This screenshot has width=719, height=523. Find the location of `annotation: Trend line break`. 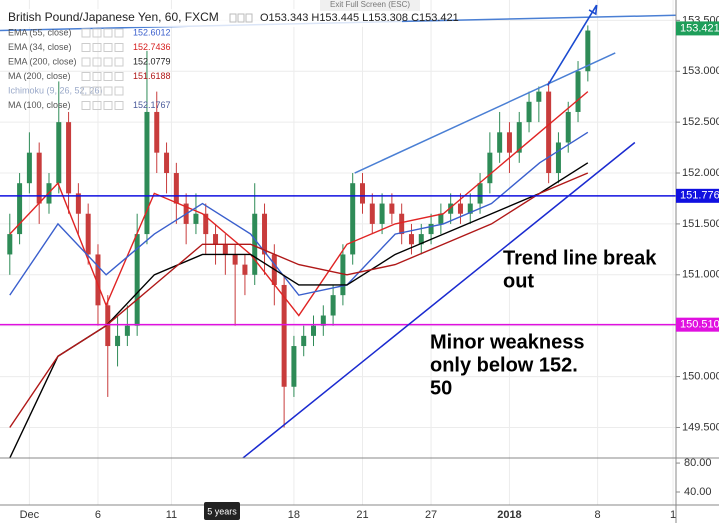

annotation: Trend line break is located at coordinates (580, 258).